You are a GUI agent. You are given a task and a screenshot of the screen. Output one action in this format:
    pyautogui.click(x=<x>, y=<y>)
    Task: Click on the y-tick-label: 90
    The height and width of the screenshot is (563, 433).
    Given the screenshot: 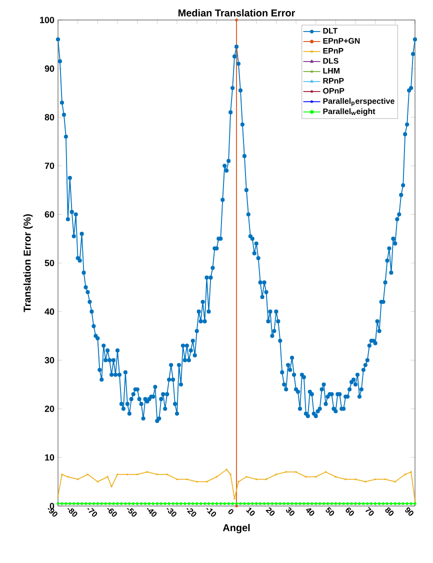 What is the action you would take?
    pyautogui.click(x=49, y=68)
    